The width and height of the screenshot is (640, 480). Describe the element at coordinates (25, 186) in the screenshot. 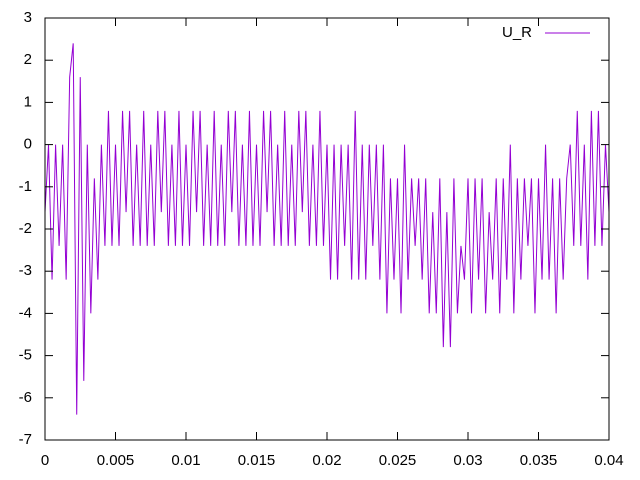

I see `y-tick-label: -1` at that location.